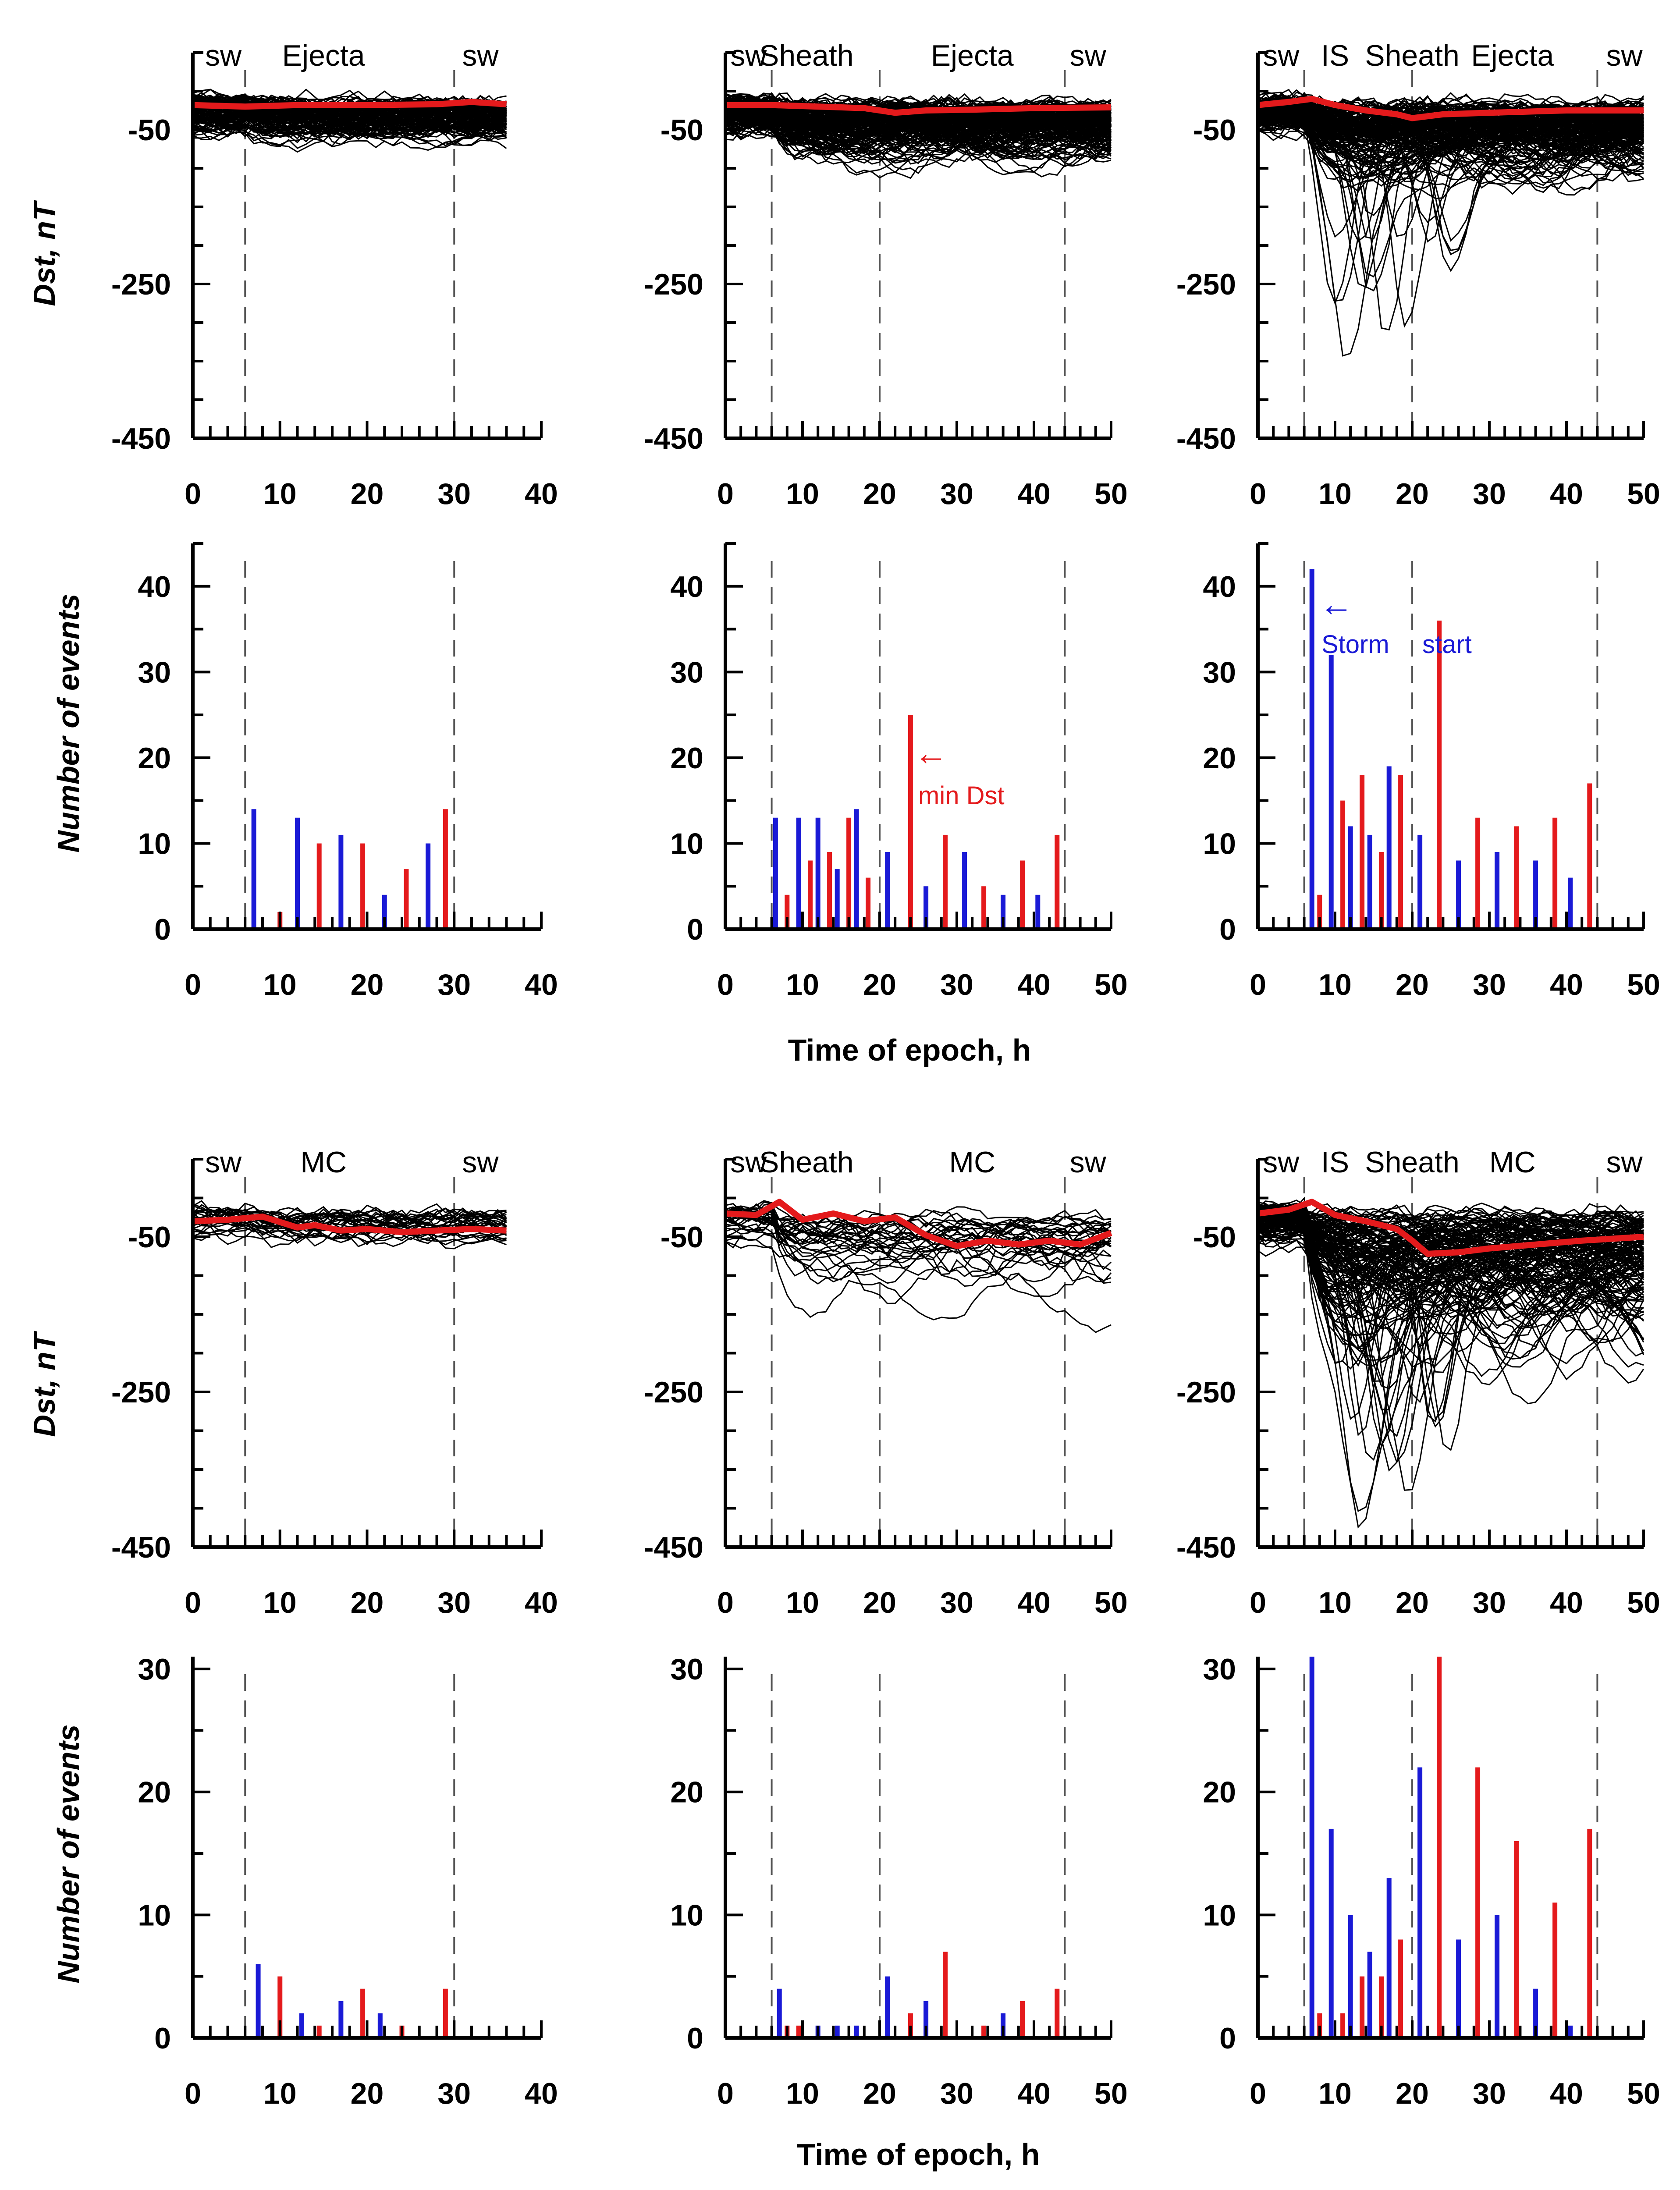 The width and height of the screenshot is (1680, 2190). Describe the element at coordinates (1355, 644) in the screenshot. I see `storm-label: Storm` at that location.